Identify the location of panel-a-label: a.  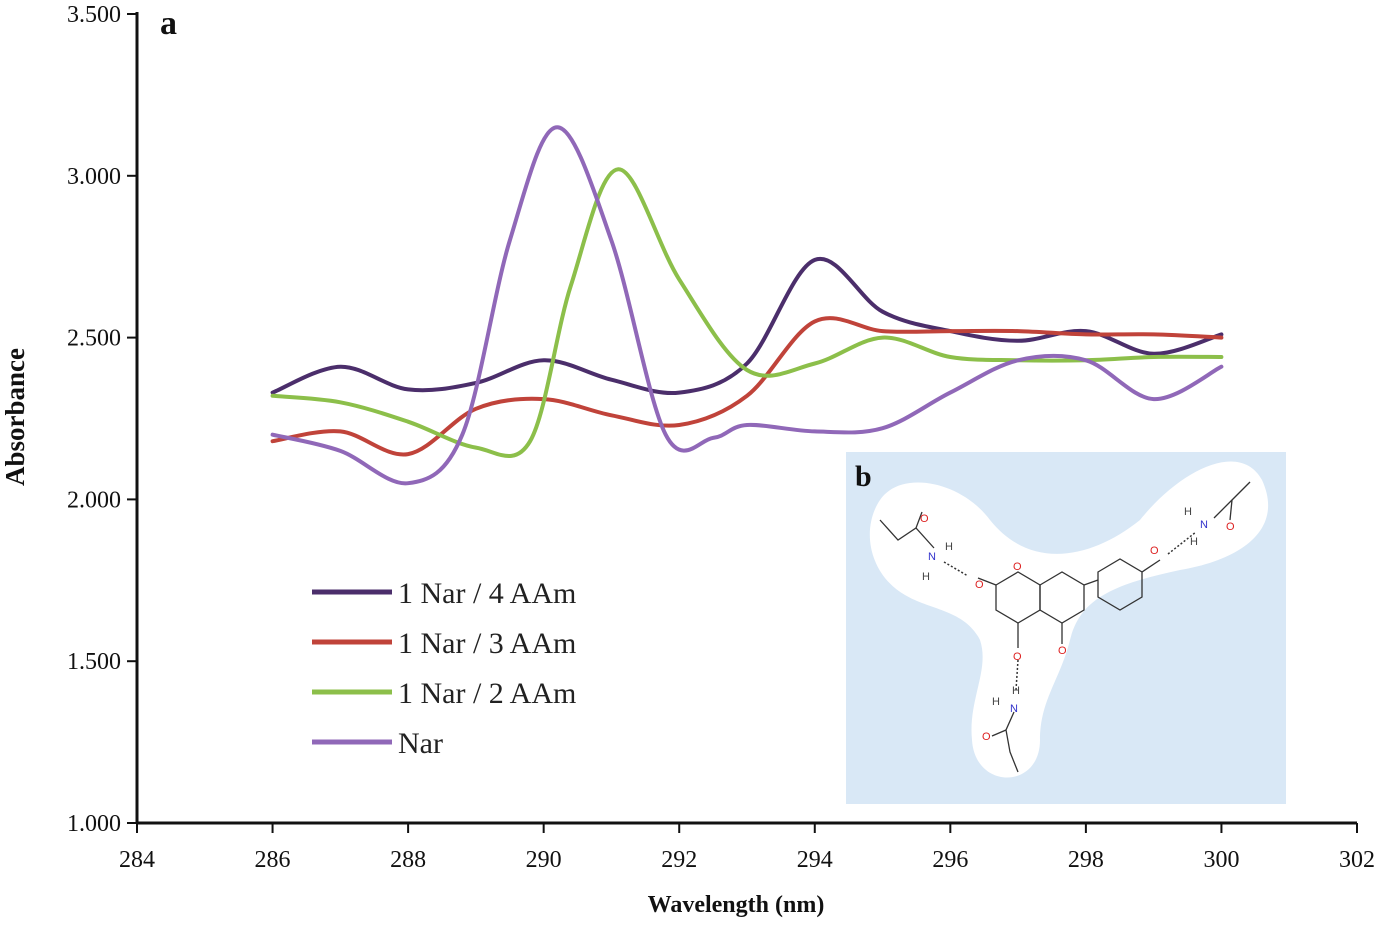
(168, 23).